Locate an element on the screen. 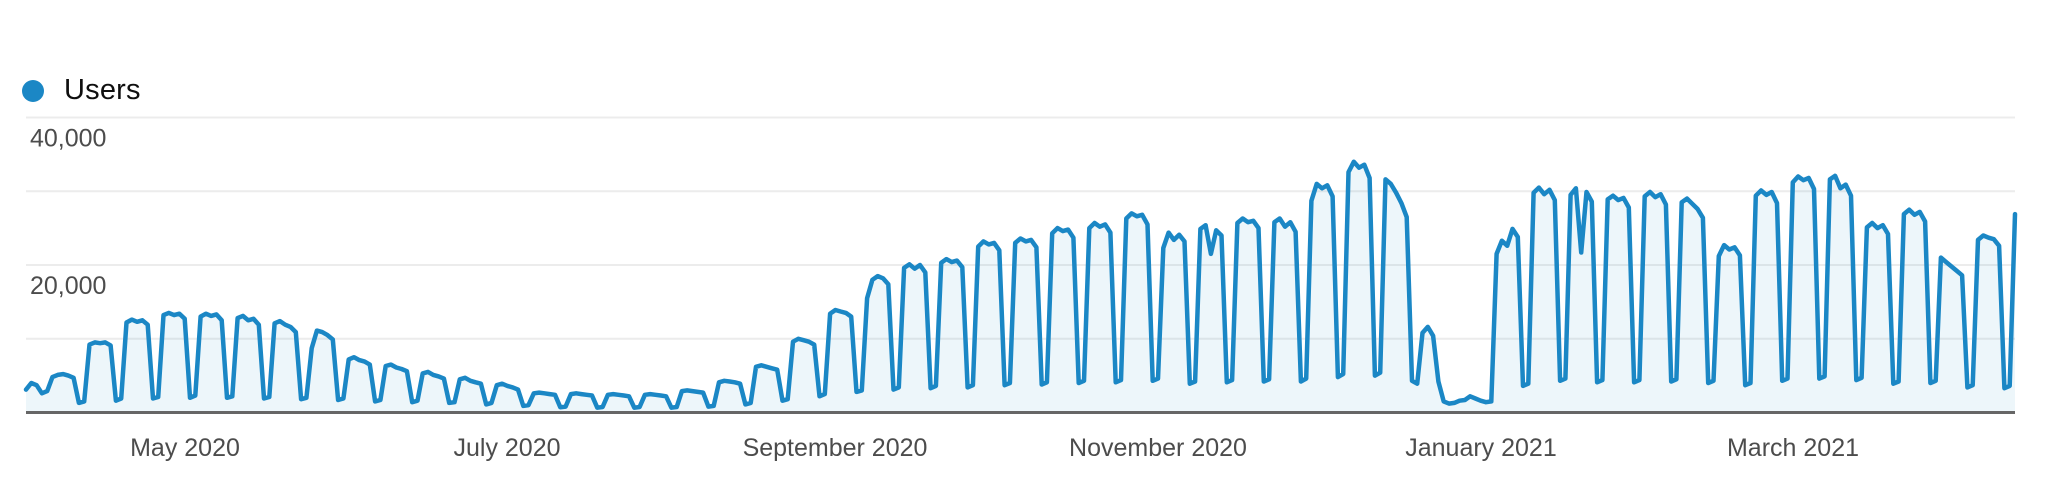 This screenshot has width=2048, height=482. y-axis-label-40000: 40,000 is located at coordinates (68, 139).